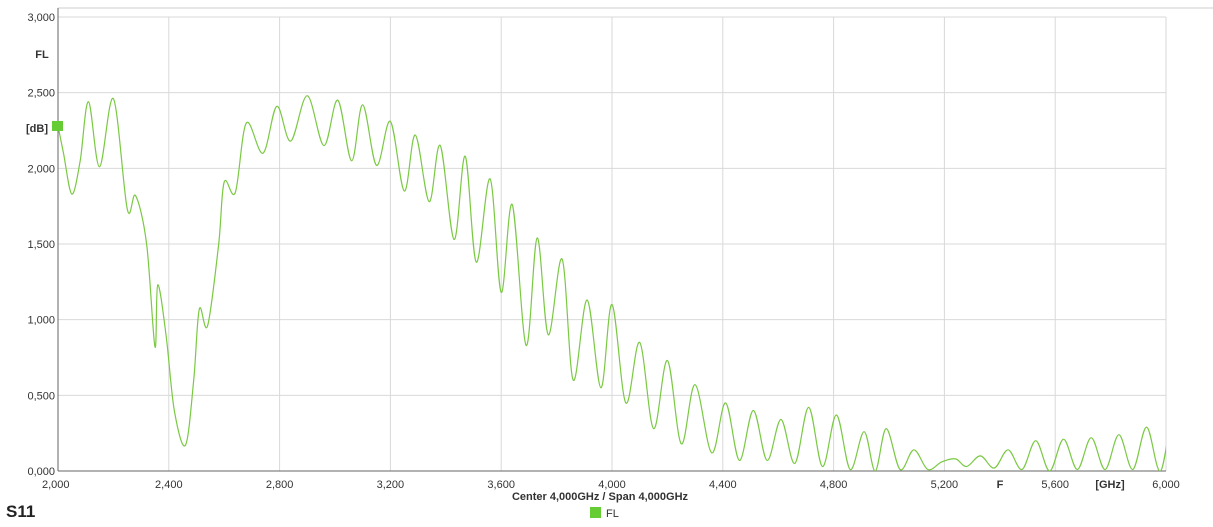 The height and width of the screenshot is (527, 1213). Describe the element at coordinates (41, 321) in the screenshot. I see `y-tick-label: 1,000` at that location.